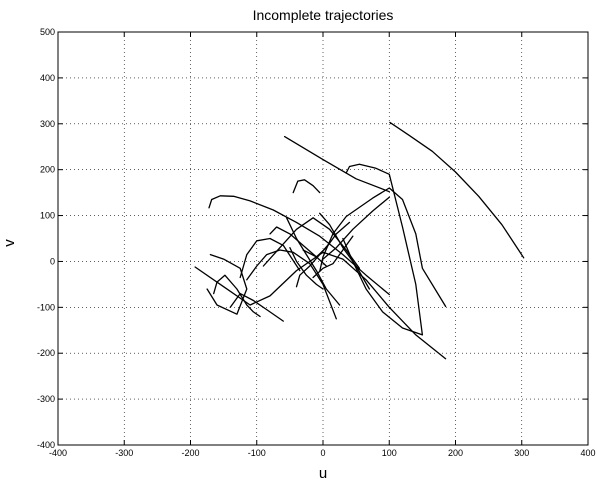 Image resolution: width=597 pixels, height=483 pixels. What do you see at coordinates (46, 307) in the screenshot?
I see `y-tick-label: -100` at bounding box center [46, 307].